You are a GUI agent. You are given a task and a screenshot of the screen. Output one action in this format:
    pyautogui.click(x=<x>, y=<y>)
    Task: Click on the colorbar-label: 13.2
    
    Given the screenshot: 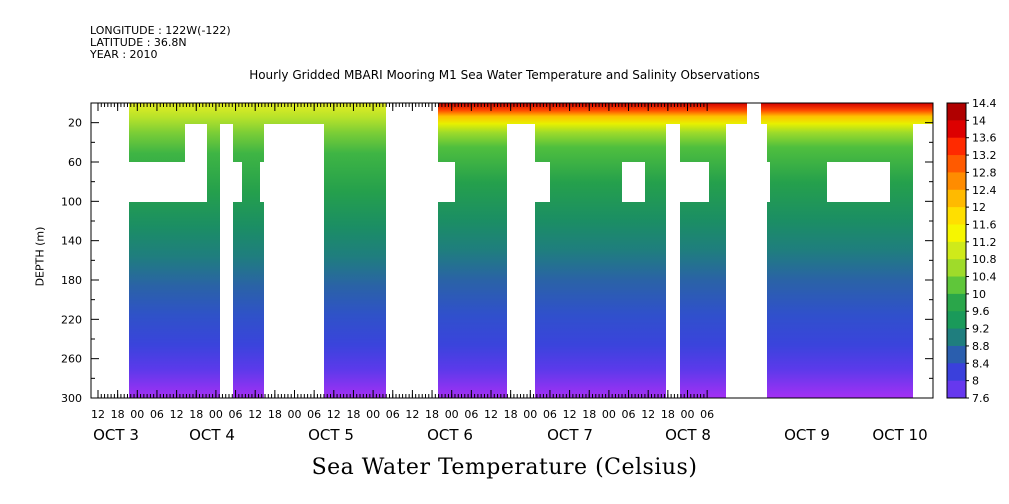 What is the action you would take?
    pyautogui.click(x=984, y=155)
    